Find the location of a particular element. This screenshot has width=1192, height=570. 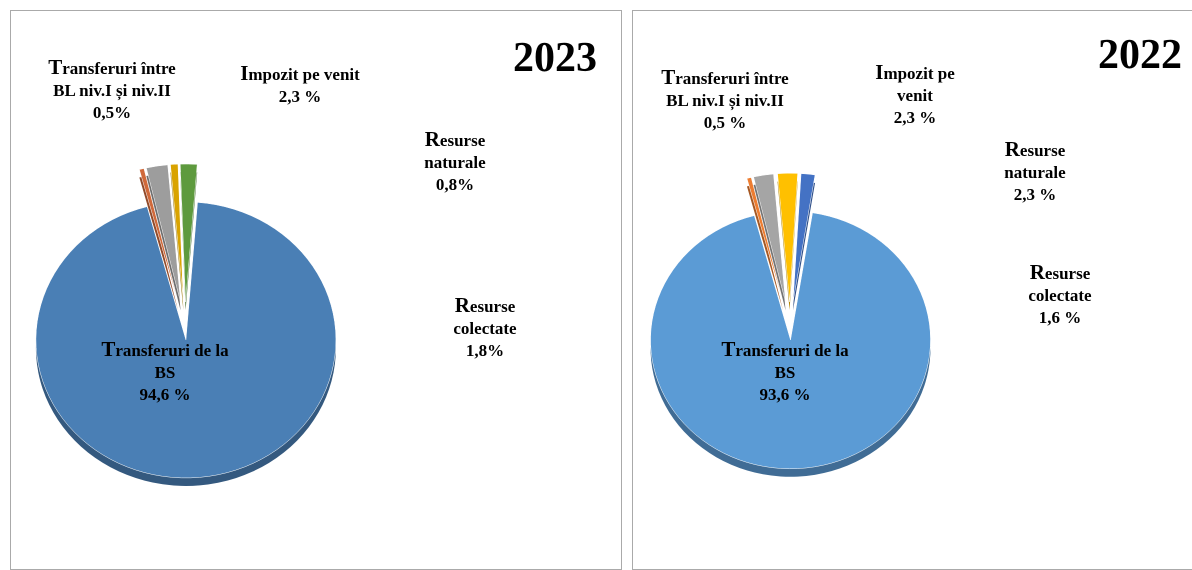

value-label: 0,8% is located at coordinates (455, 184).